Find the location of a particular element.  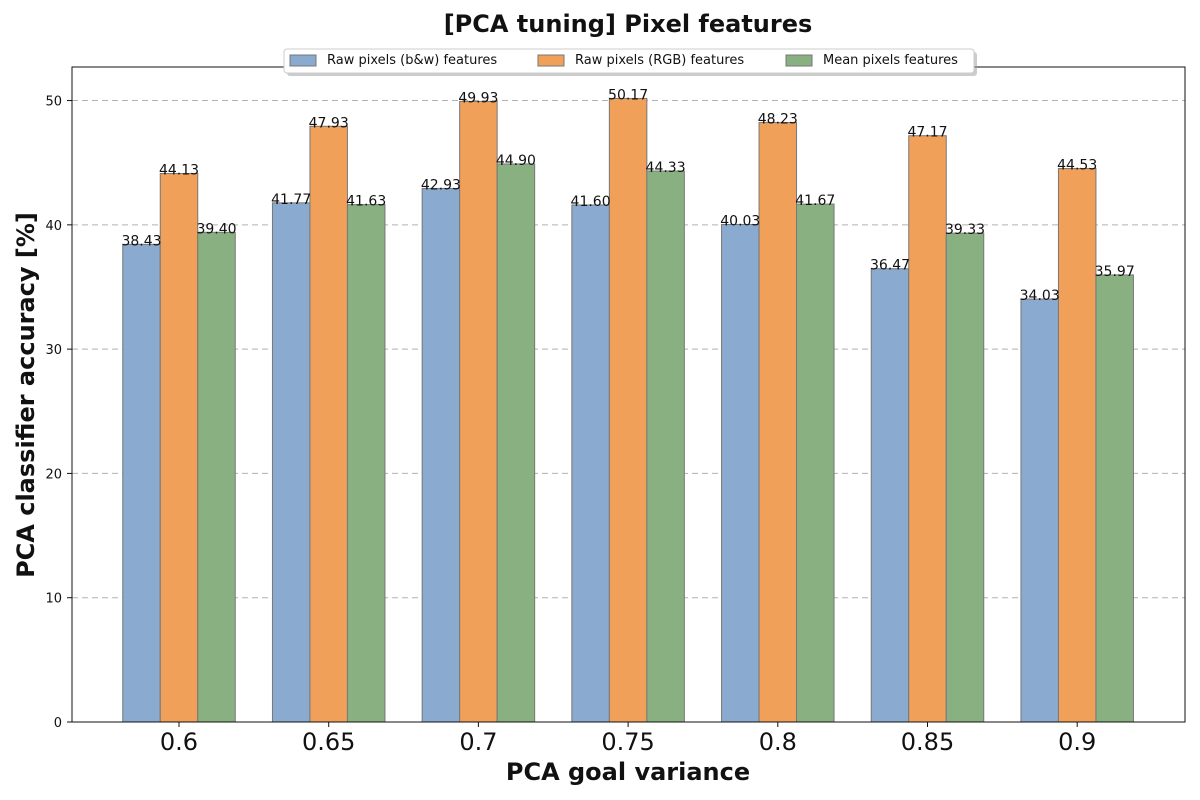

data-label: 41.77 is located at coordinates (291, 200).